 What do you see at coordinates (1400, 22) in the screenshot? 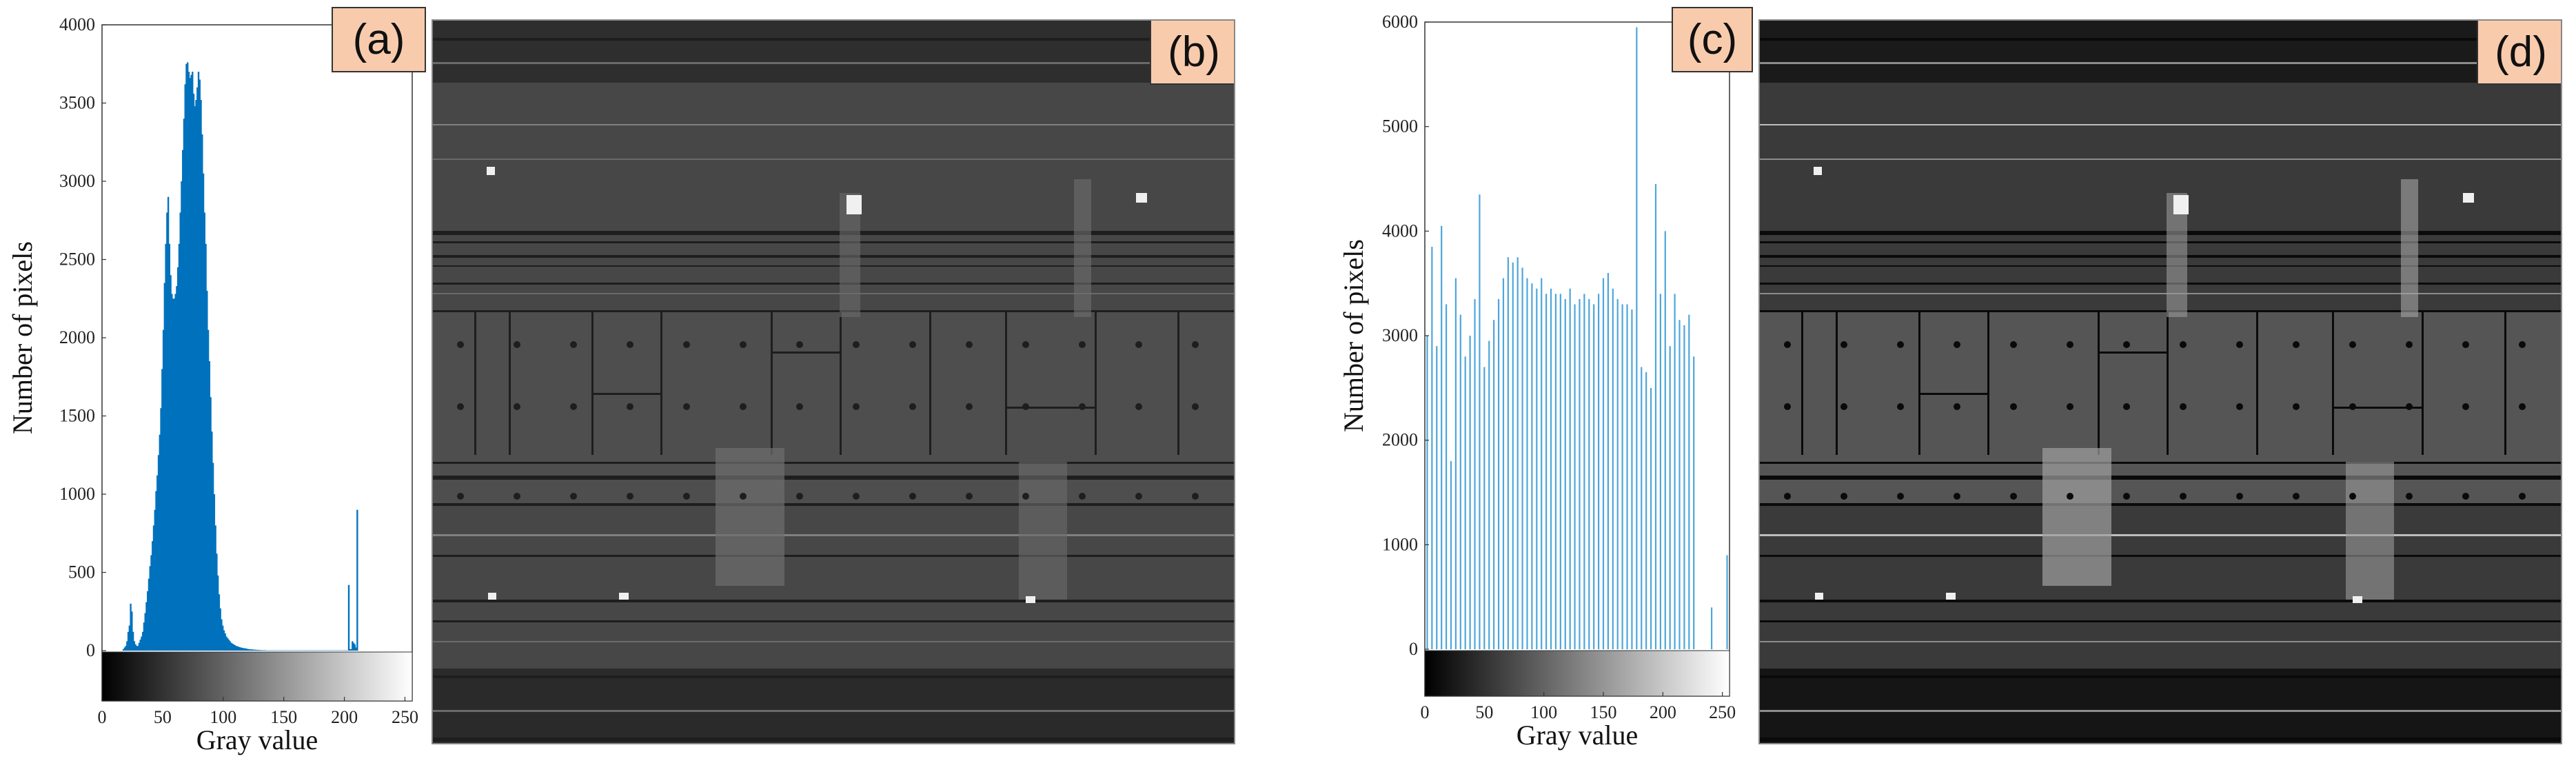
I see `y-tick-label: 6000` at bounding box center [1400, 22].